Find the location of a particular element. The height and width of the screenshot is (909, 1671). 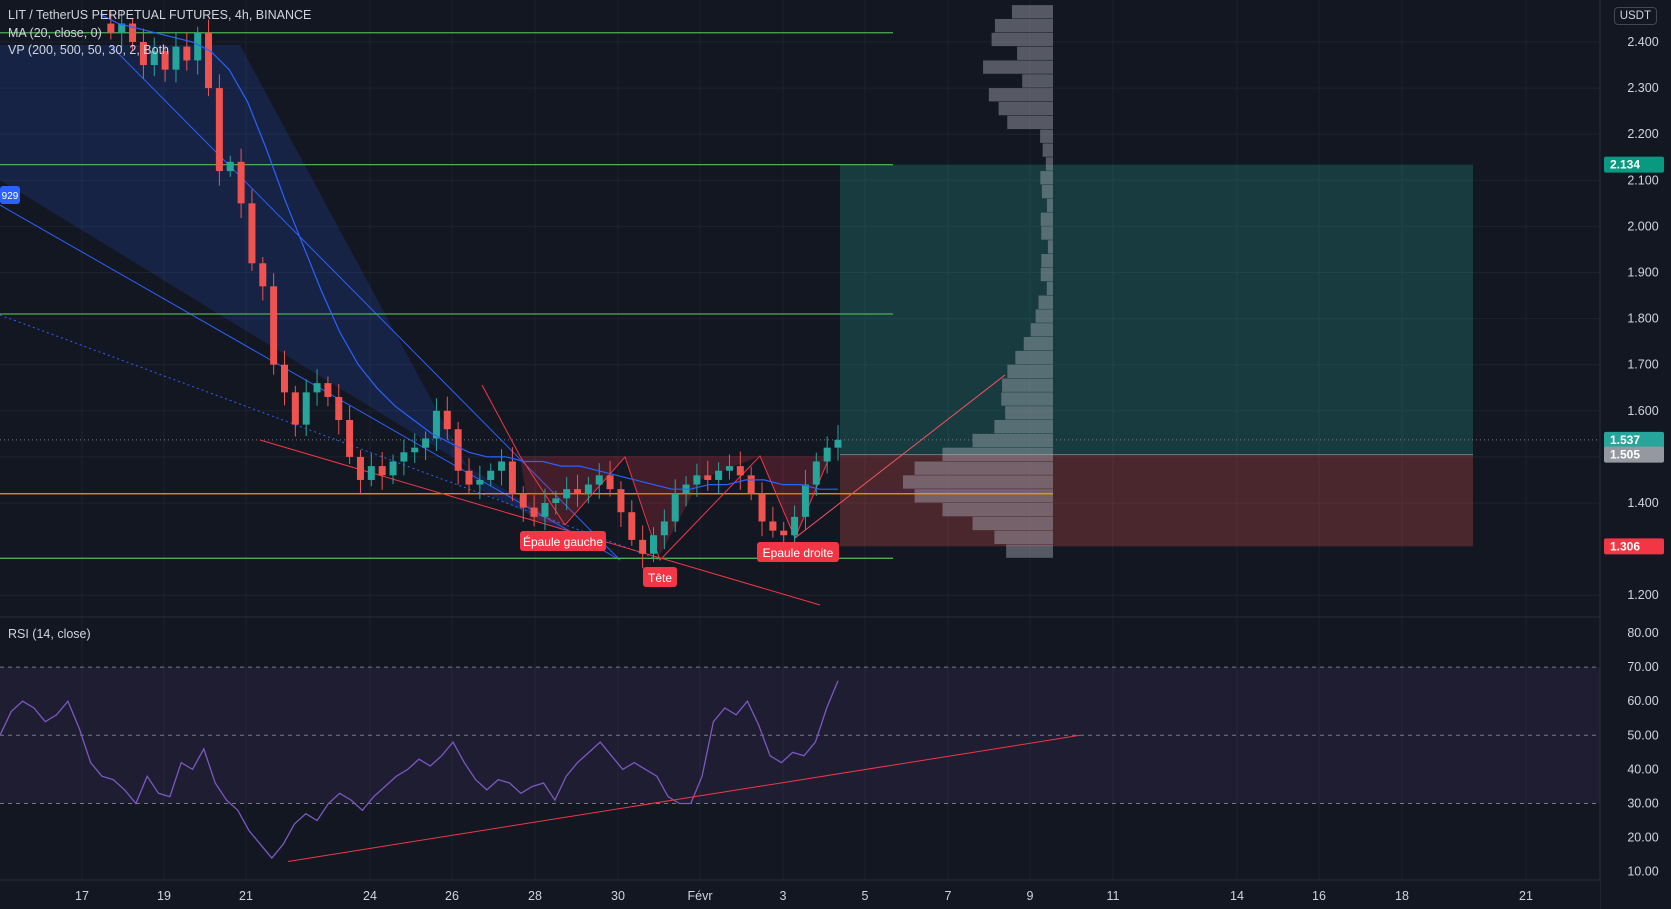

stop-zone is located at coordinates (1156, 500).